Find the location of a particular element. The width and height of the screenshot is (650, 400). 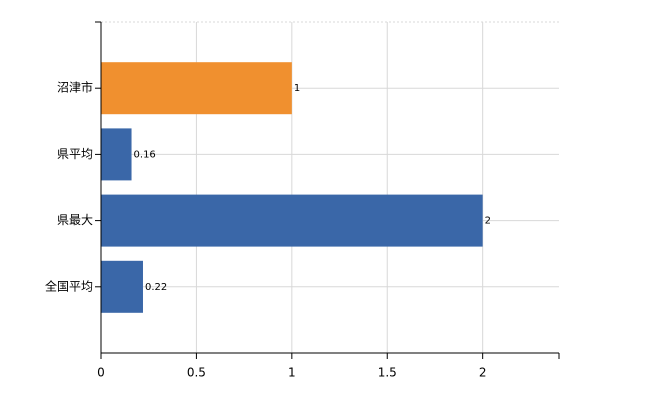

y-tick-label: 全国平均 is located at coordinates (69, 285).